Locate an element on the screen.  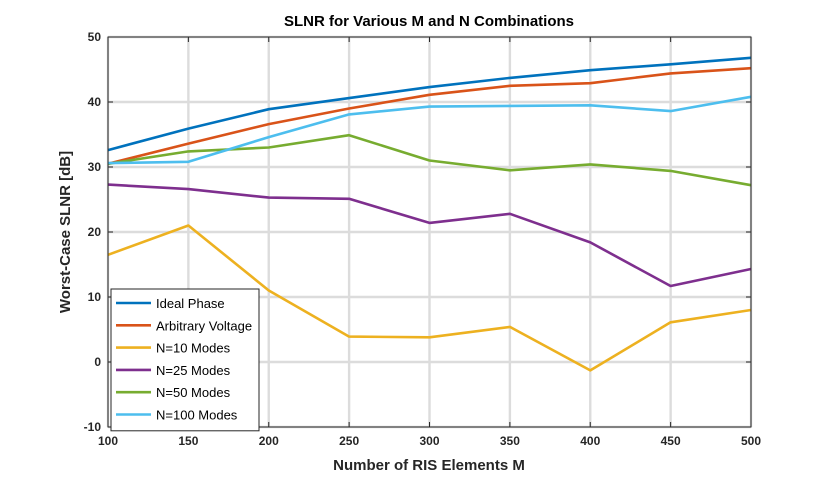
x-tick-label: 350 is located at coordinates (510, 441).